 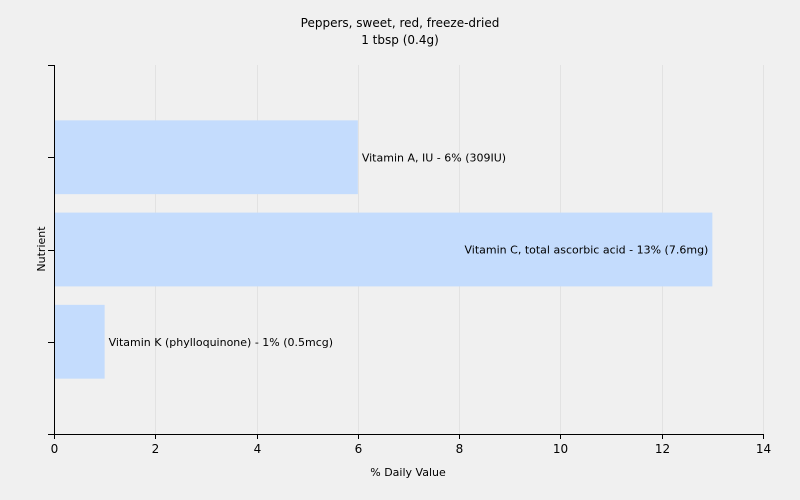 I want to click on x-tick-label: 6, so click(x=359, y=449).